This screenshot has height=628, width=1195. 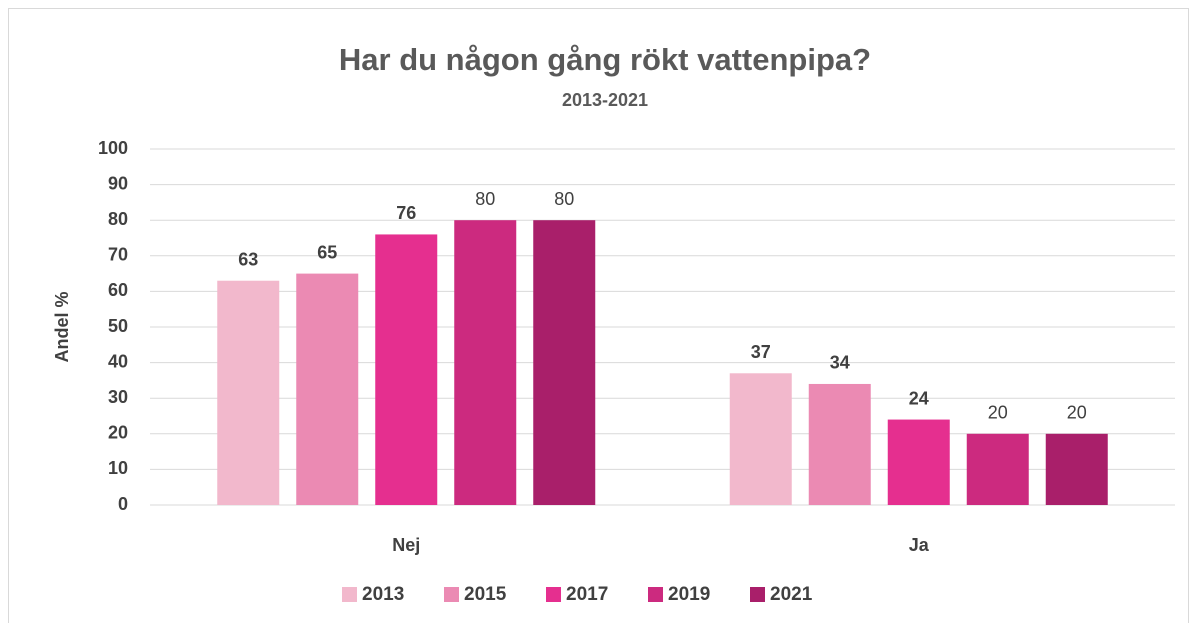 What do you see at coordinates (840, 363) in the screenshot?
I see `data-label: 34` at bounding box center [840, 363].